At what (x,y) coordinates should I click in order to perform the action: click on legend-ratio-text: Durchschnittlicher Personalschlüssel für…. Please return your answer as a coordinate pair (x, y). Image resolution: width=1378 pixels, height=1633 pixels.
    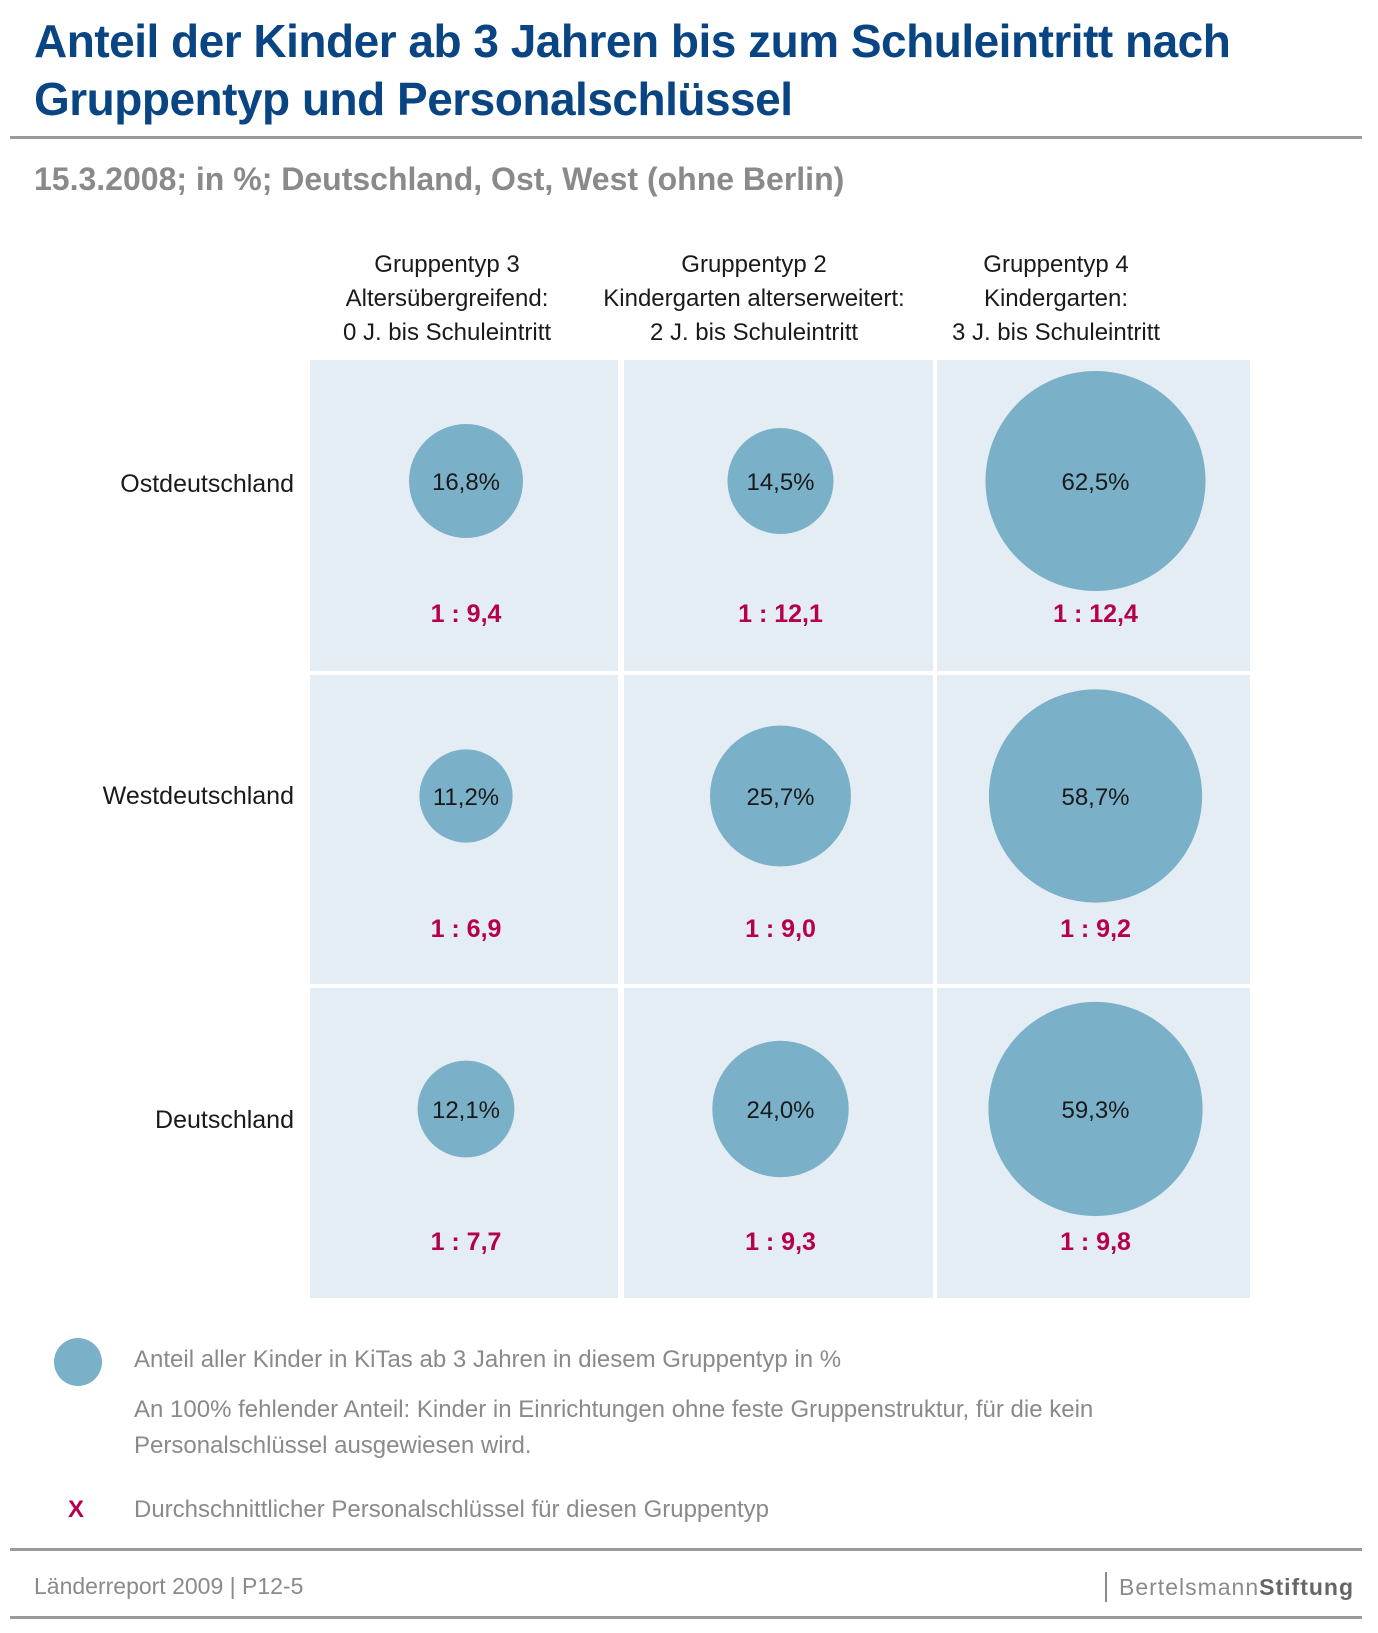
    Looking at the image, I should click on (451, 1509).